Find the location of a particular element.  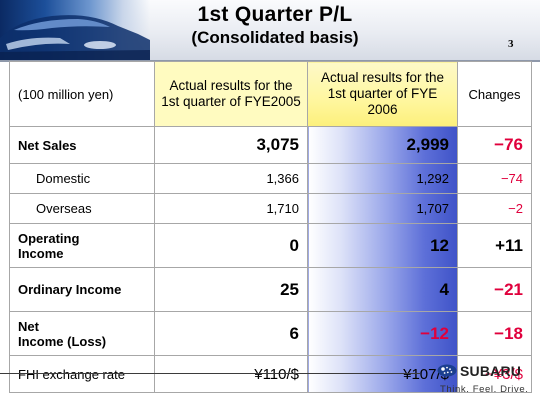

unit-label: (100 million yen) is located at coordinates (82, 94).